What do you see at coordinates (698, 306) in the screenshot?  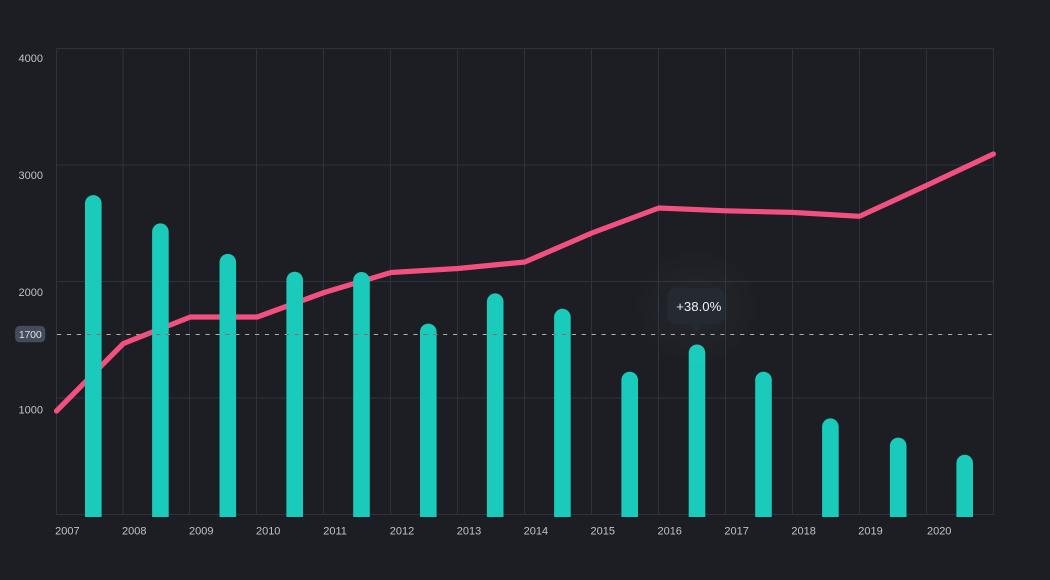 I see `svg-text: +38.0%` at bounding box center [698, 306].